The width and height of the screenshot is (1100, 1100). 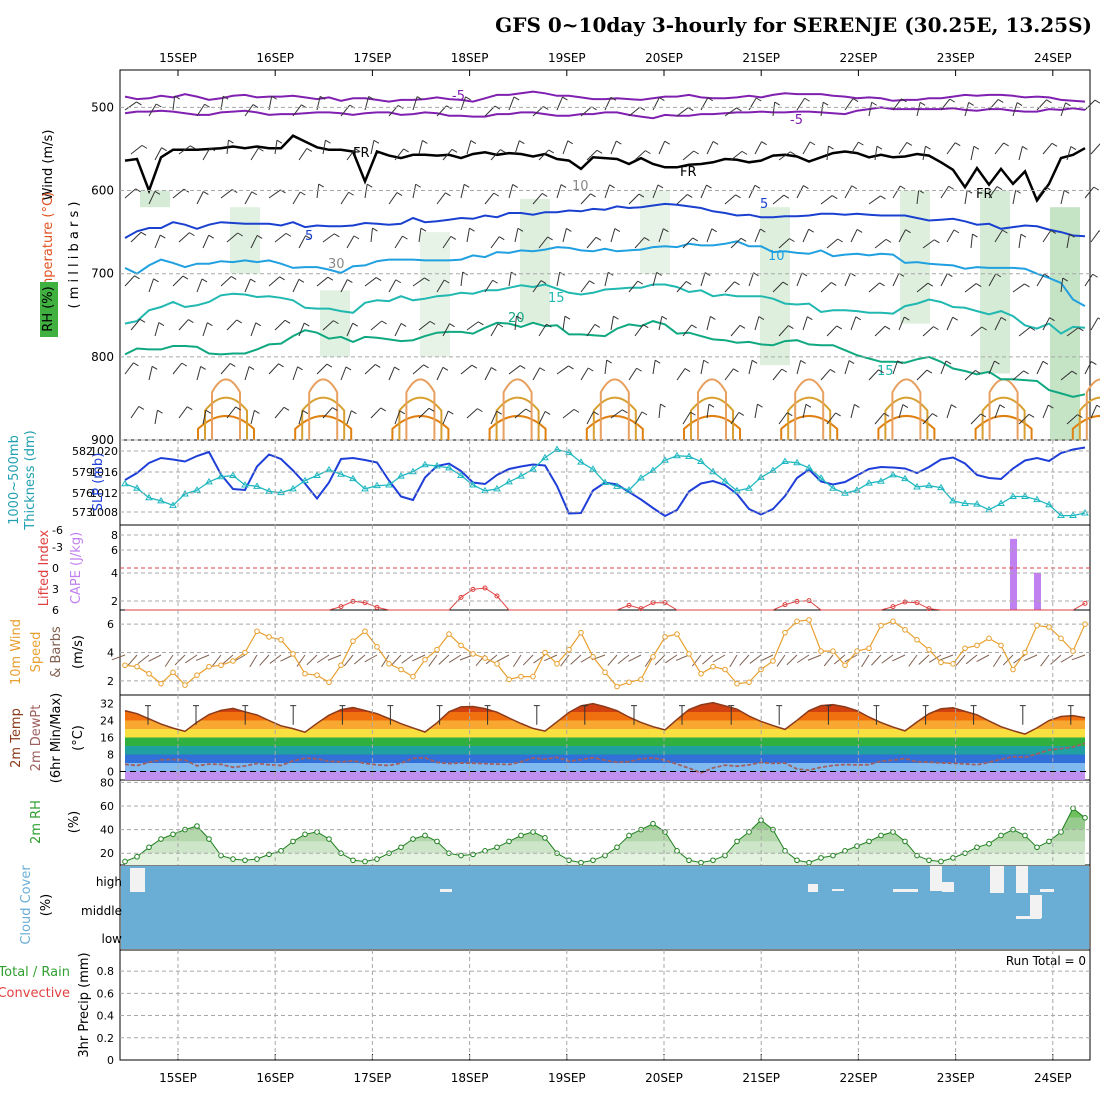 What do you see at coordinates (102, 191) in the screenshot?
I see `pressure-tick-label: 600` at bounding box center [102, 191].